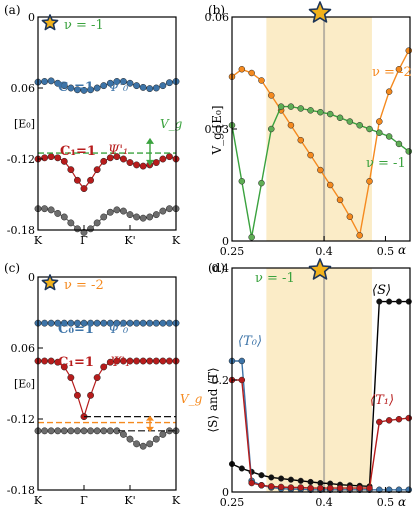 The height and width of the screenshot is (513, 415). Describe the element at coordinates (76, 329) in the screenshot. I see `band-chern-label: C₀=1` at that location.